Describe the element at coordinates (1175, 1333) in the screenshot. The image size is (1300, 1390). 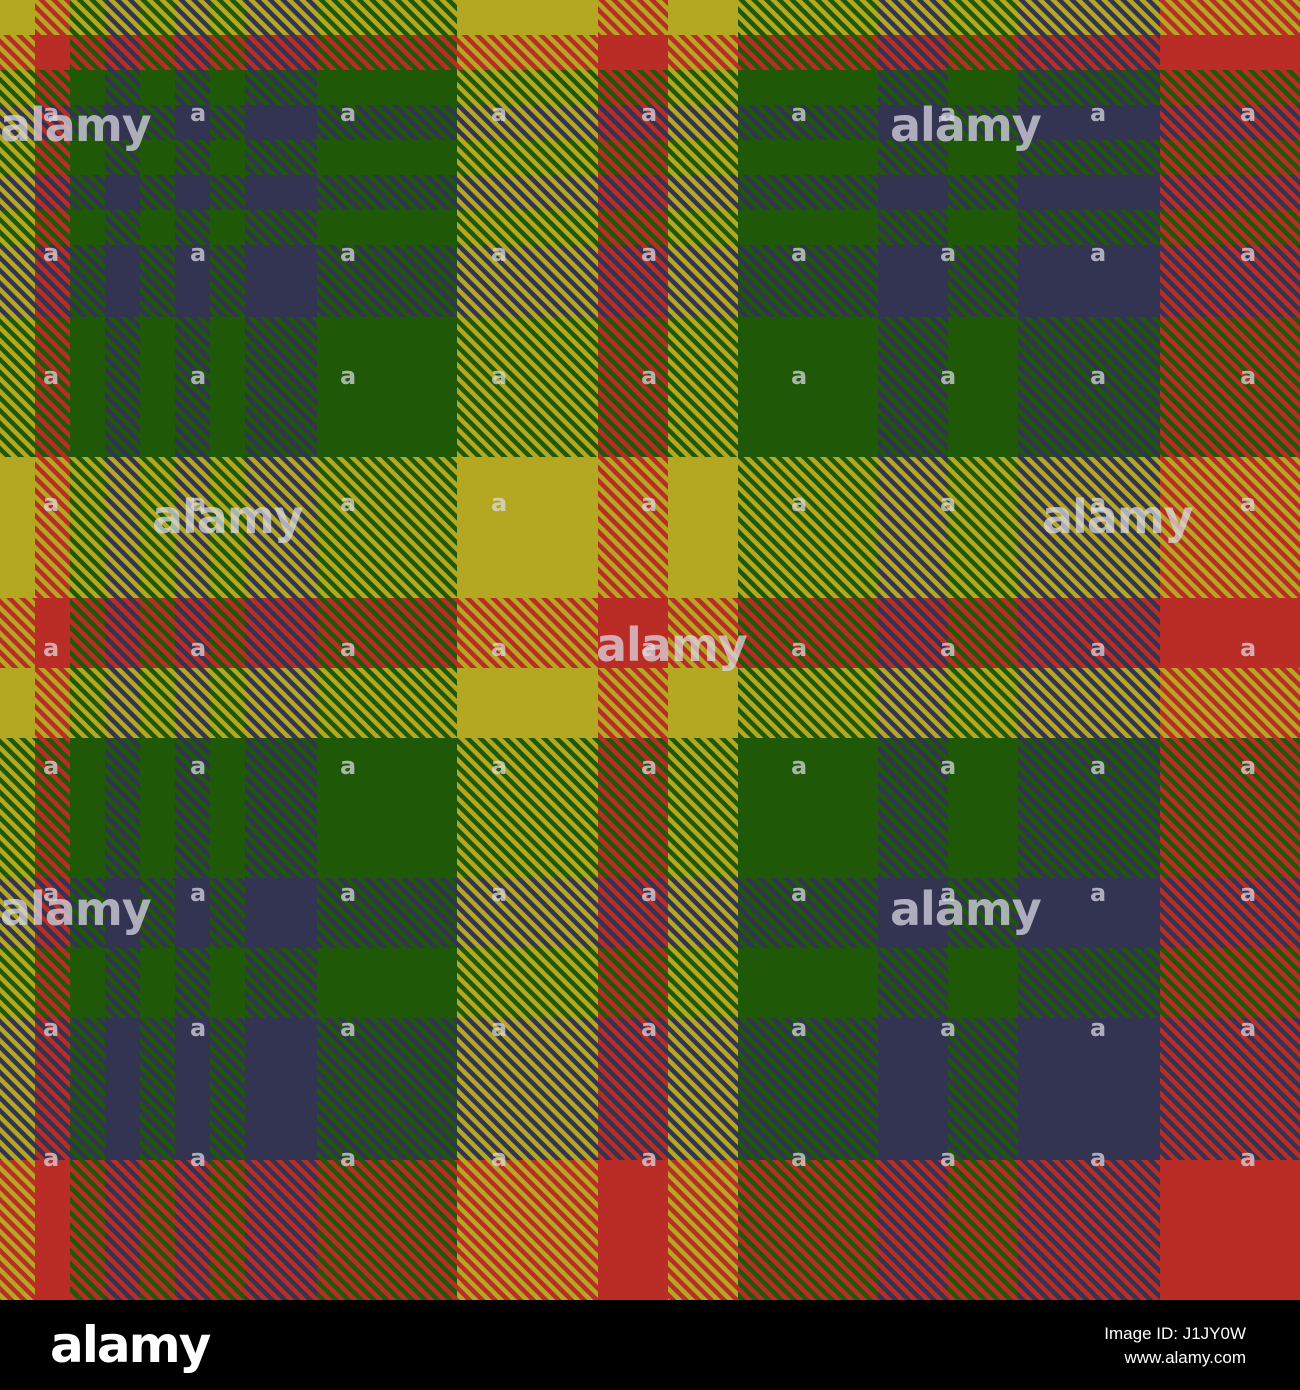
I see `image-id-label: Image ID: J1JY0W` at that location.